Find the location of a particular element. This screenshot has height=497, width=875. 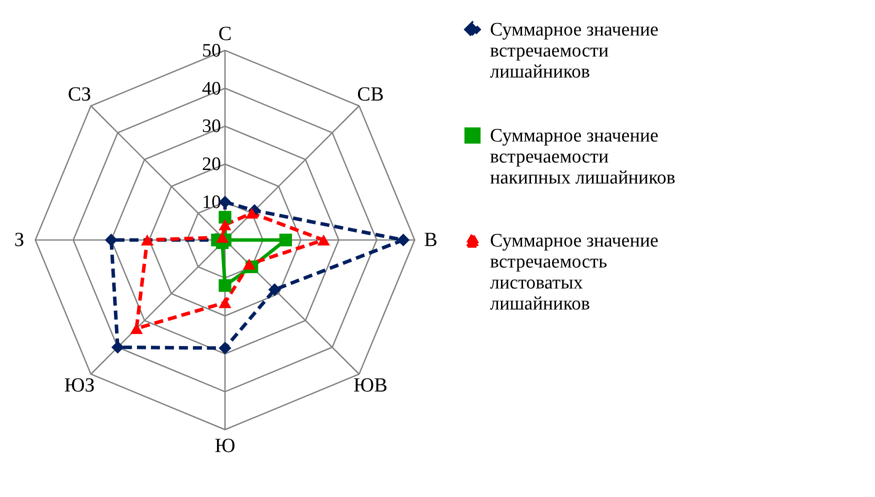

y-tick-label: 40 is located at coordinates (211, 89).